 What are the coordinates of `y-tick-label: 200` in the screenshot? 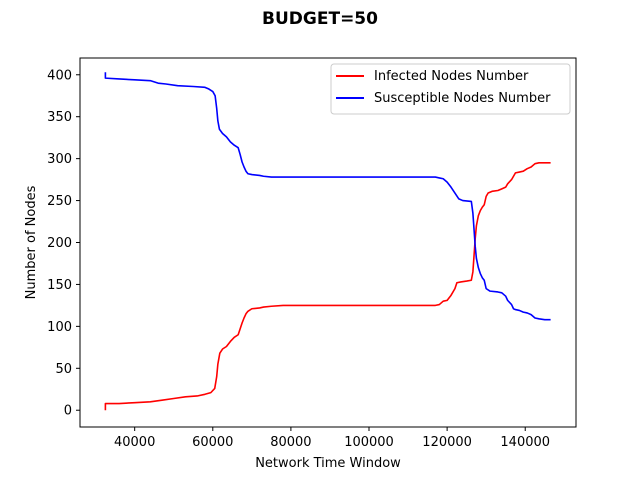 It's located at (59, 243).